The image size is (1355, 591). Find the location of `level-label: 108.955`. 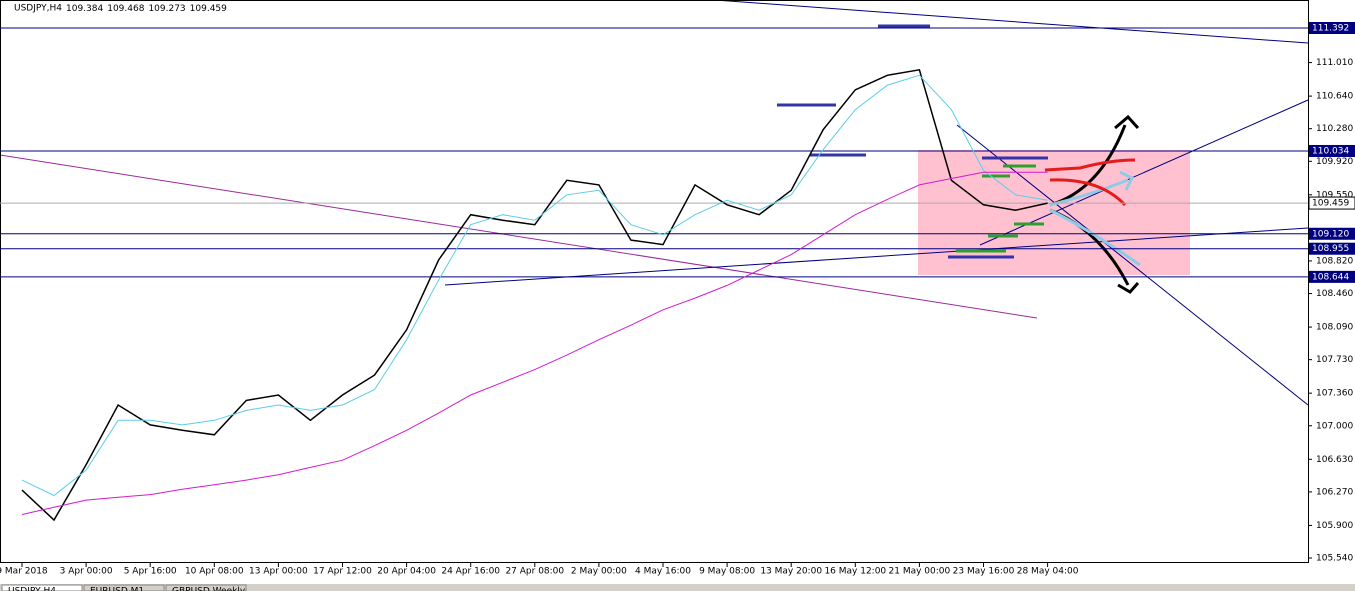

level-label: 108.955 is located at coordinates (1330, 249).